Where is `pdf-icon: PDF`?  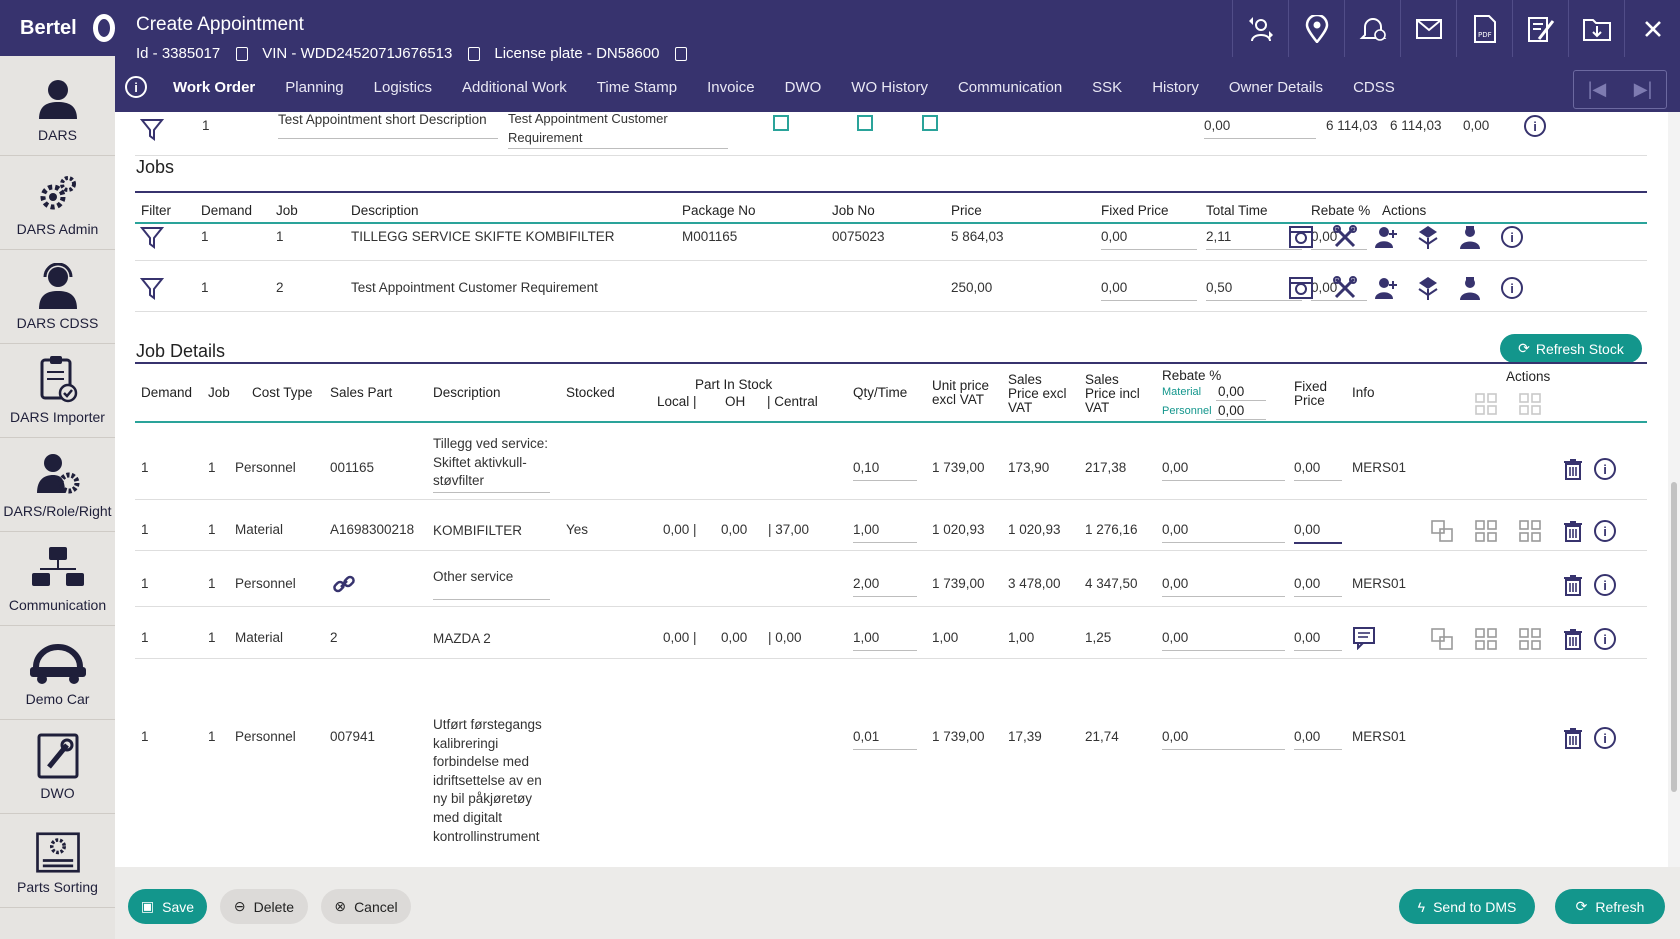 pdf-icon: PDF is located at coordinates (1484, 28).